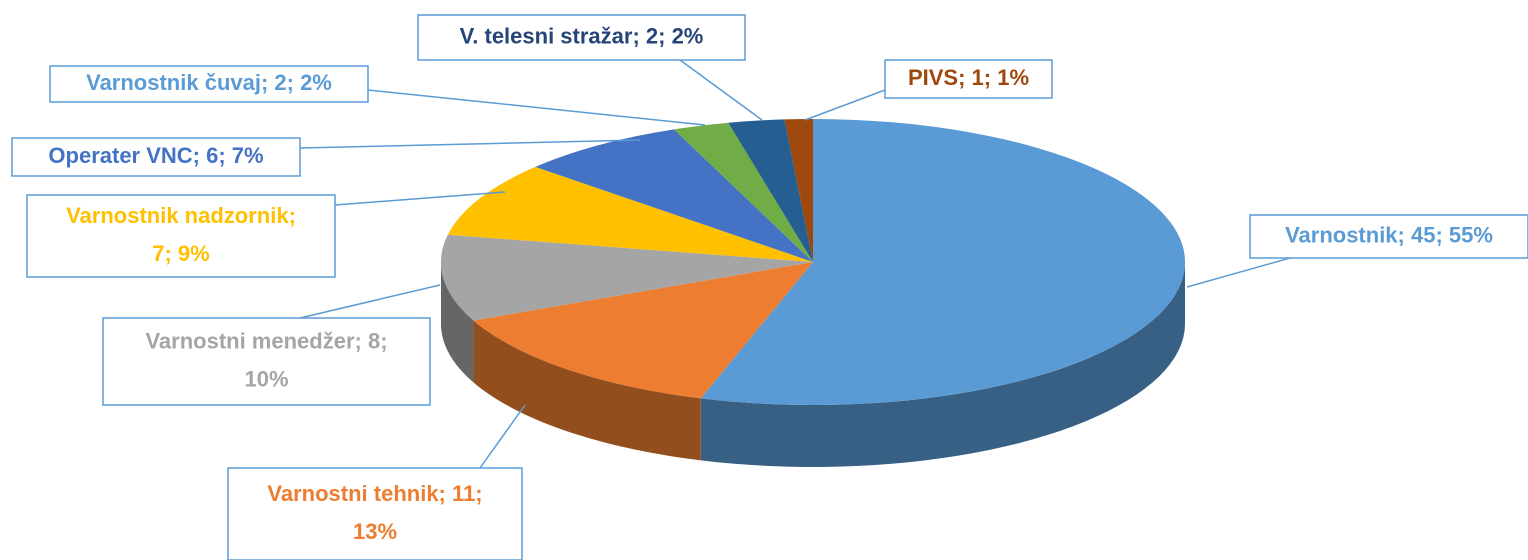 This screenshot has width=1528, height=560. I want to click on data-label: 7; 9%, so click(180, 253).